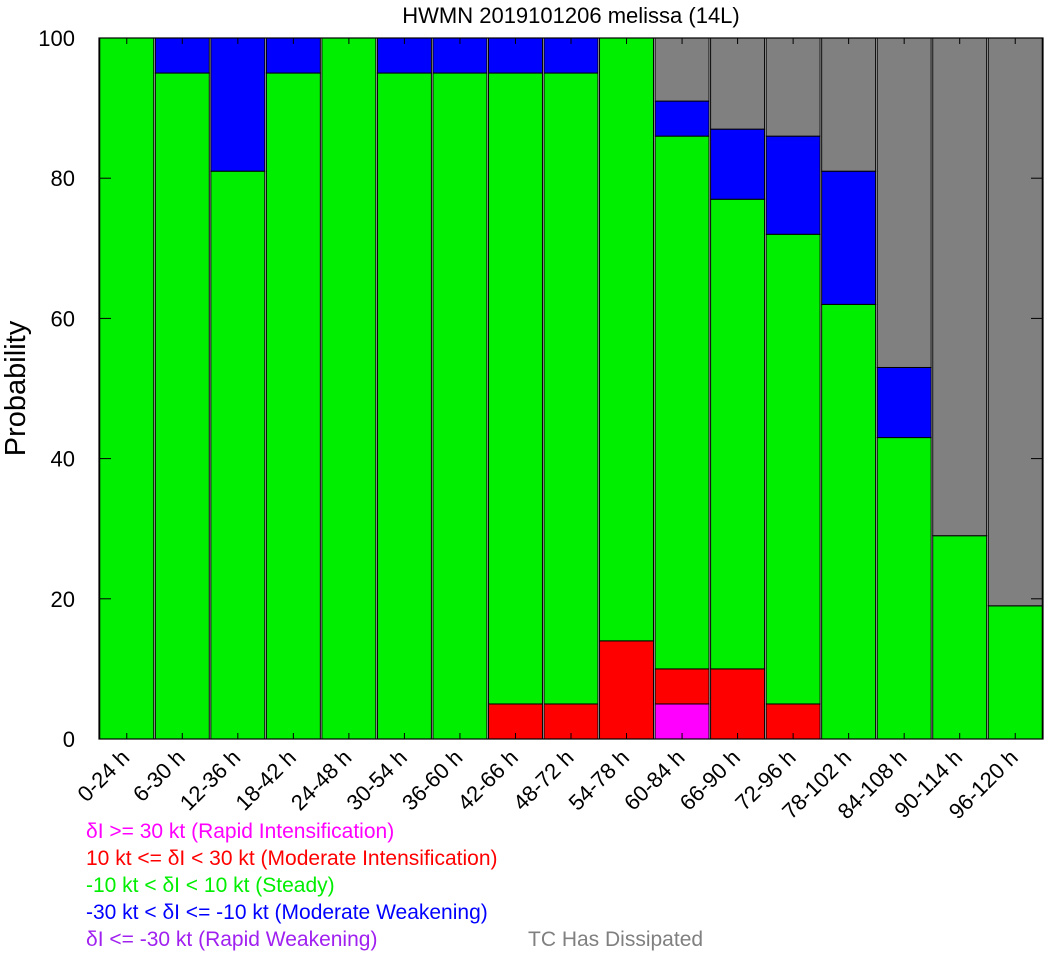  Describe the element at coordinates (69, 739) in the screenshot. I see `y-tick-label: 0` at that location.